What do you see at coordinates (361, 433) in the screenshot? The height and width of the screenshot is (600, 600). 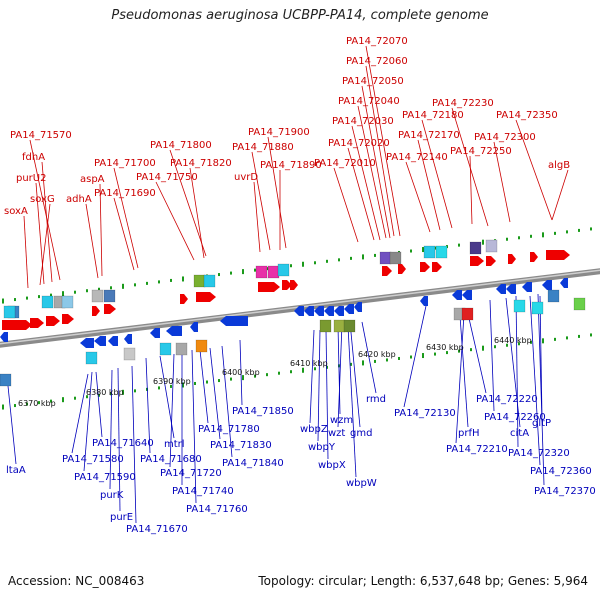 I see `gene-label-reverse: gmd` at bounding box center [361, 433].